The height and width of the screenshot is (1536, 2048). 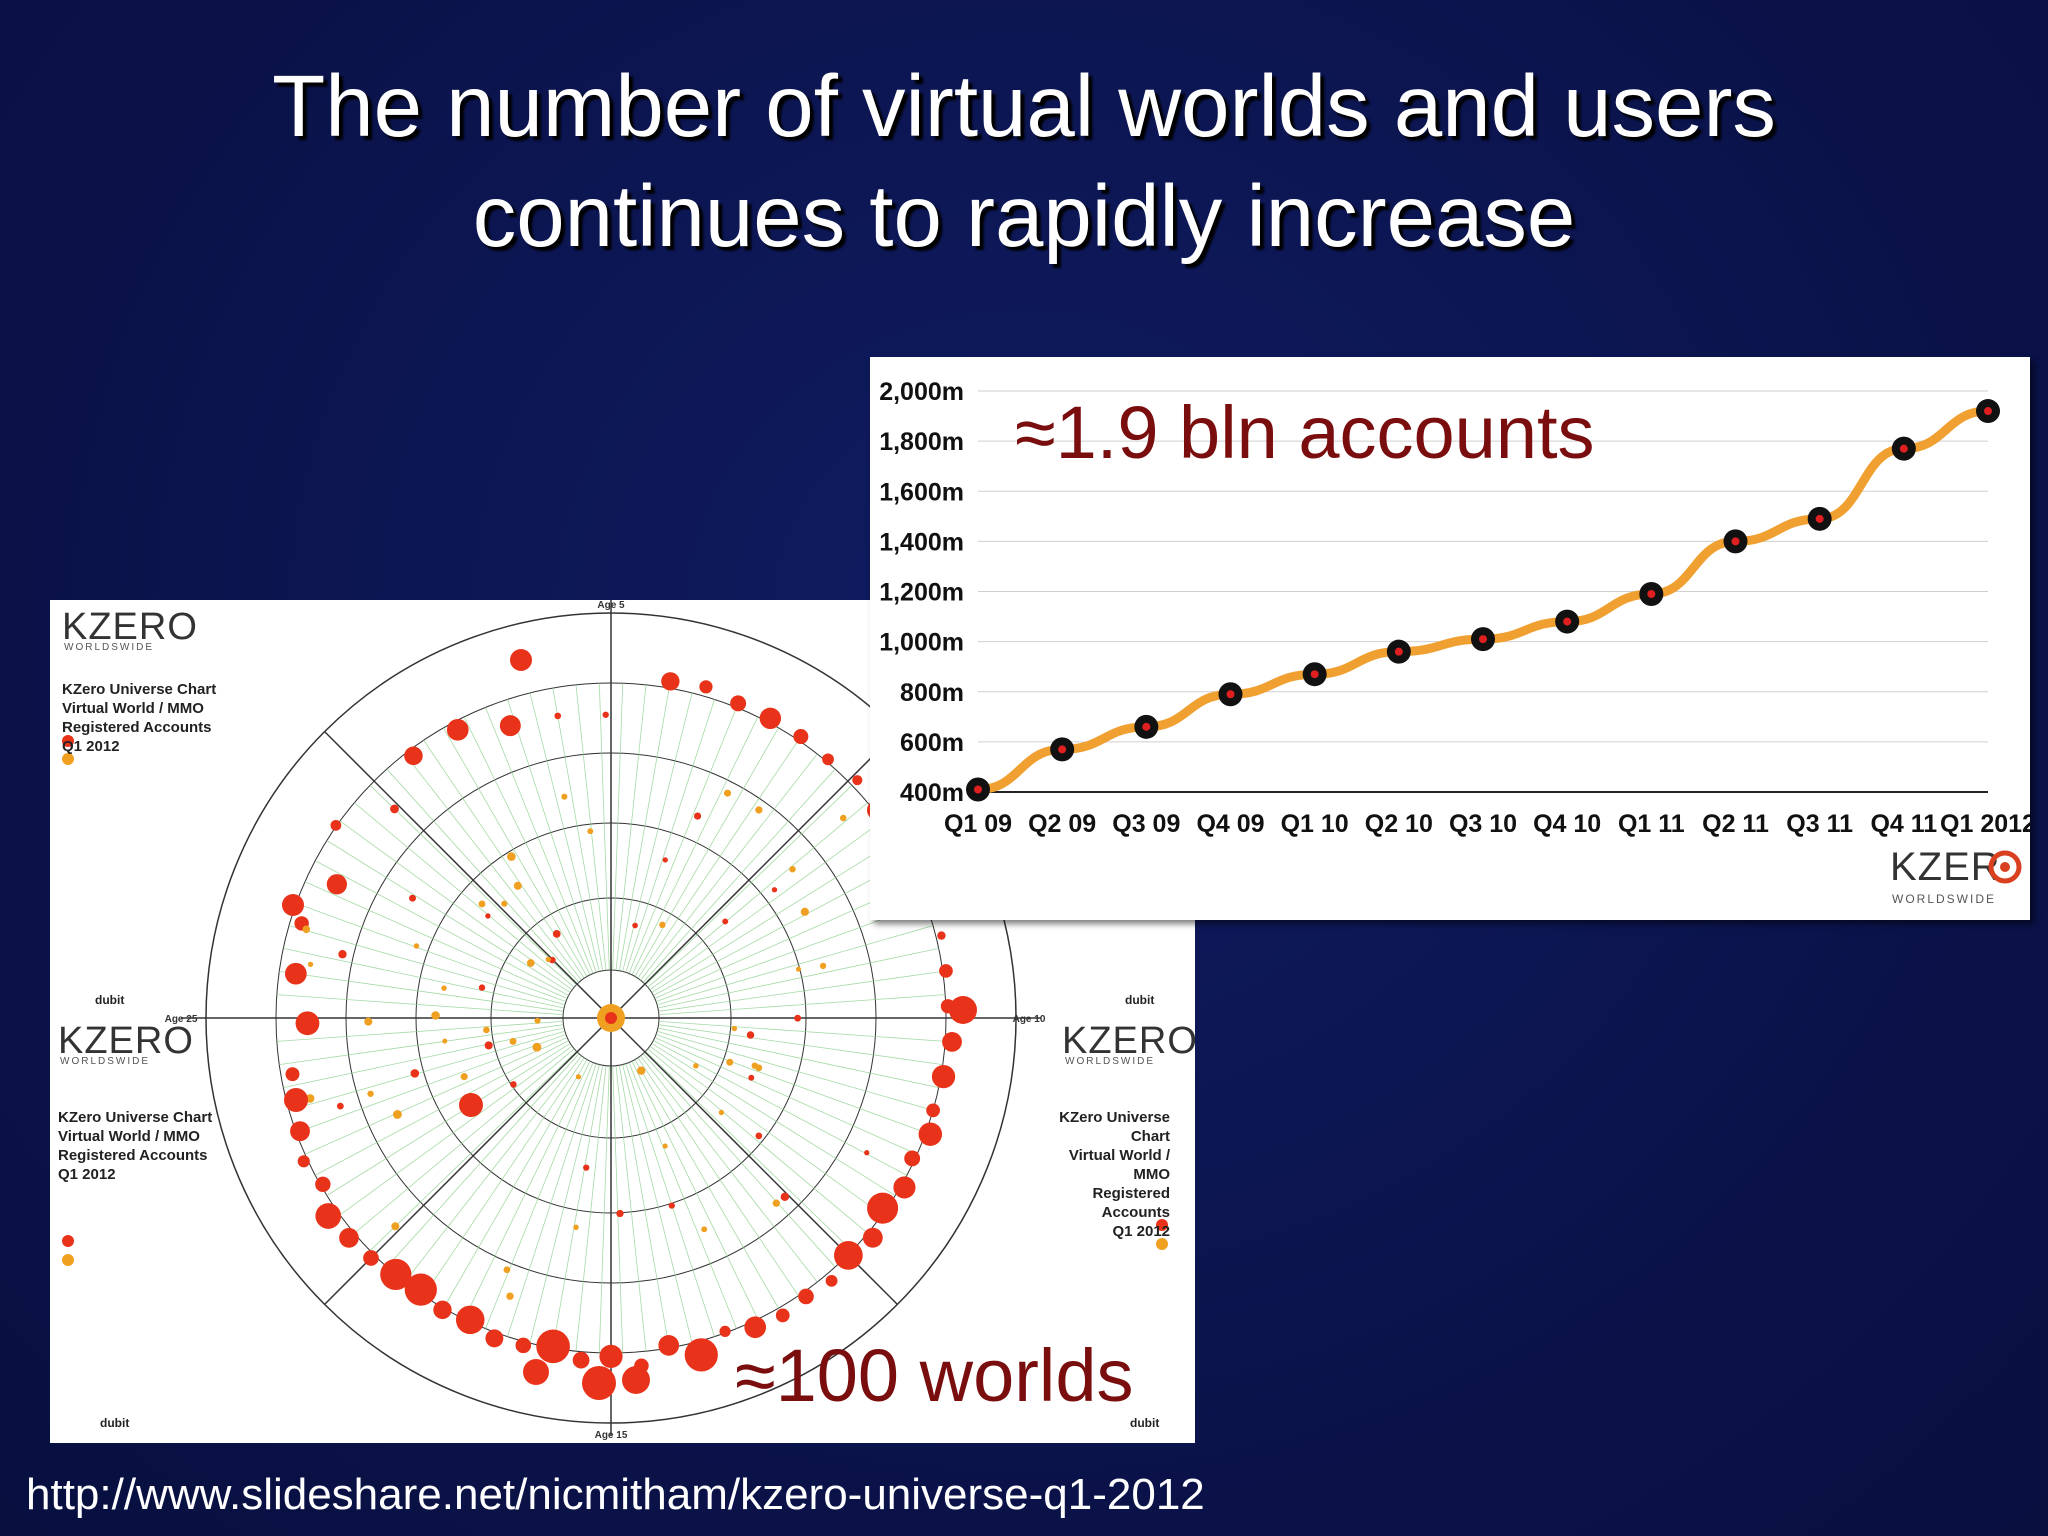 What do you see at coordinates (1567, 824) in the screenshot?
I see `x-tick-label: Q4 10` at bounding box center [1567, 824].